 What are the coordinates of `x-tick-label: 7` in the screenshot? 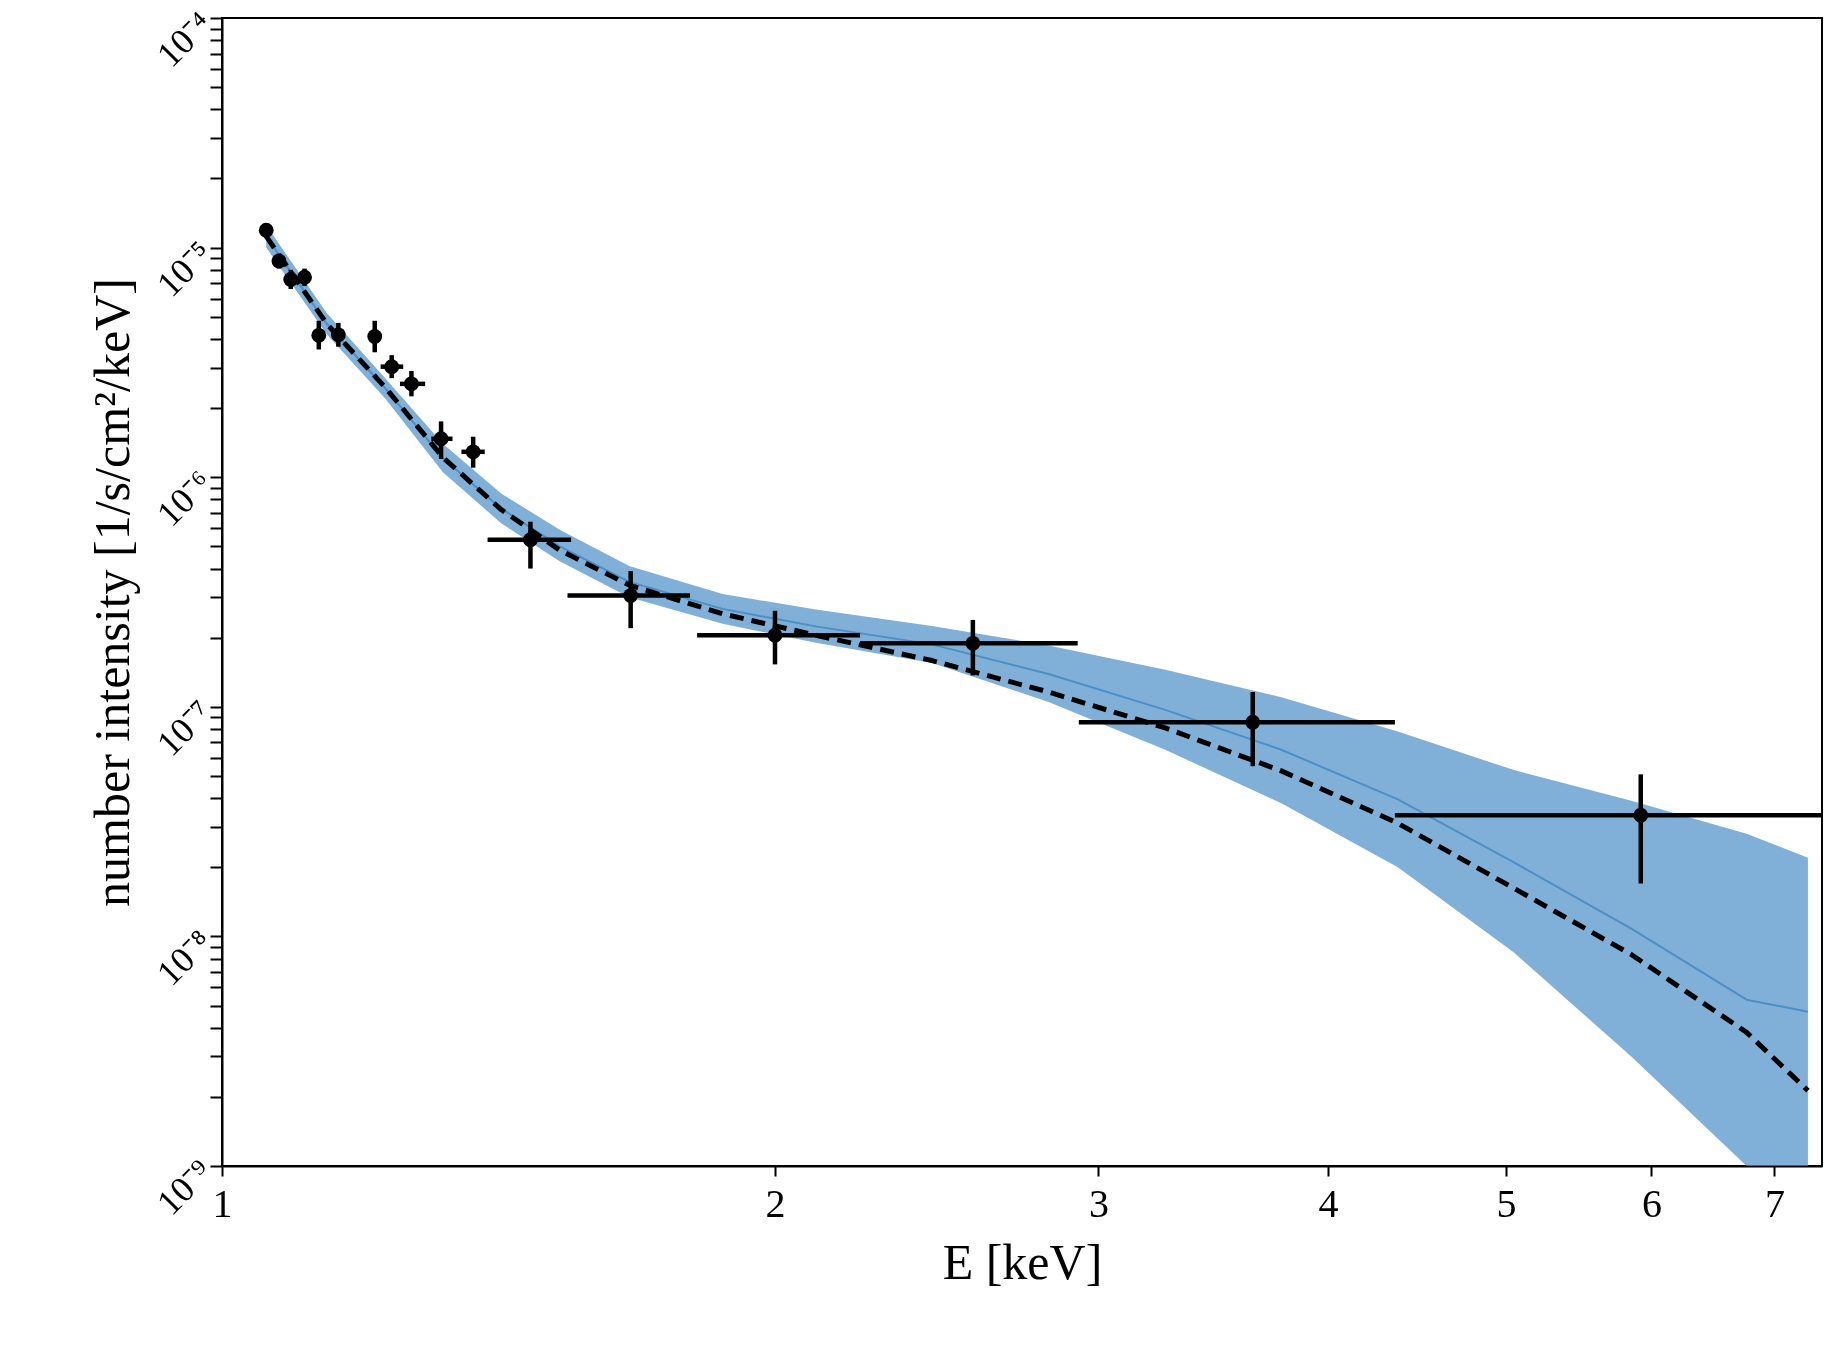 It's located at (1774, 1203).